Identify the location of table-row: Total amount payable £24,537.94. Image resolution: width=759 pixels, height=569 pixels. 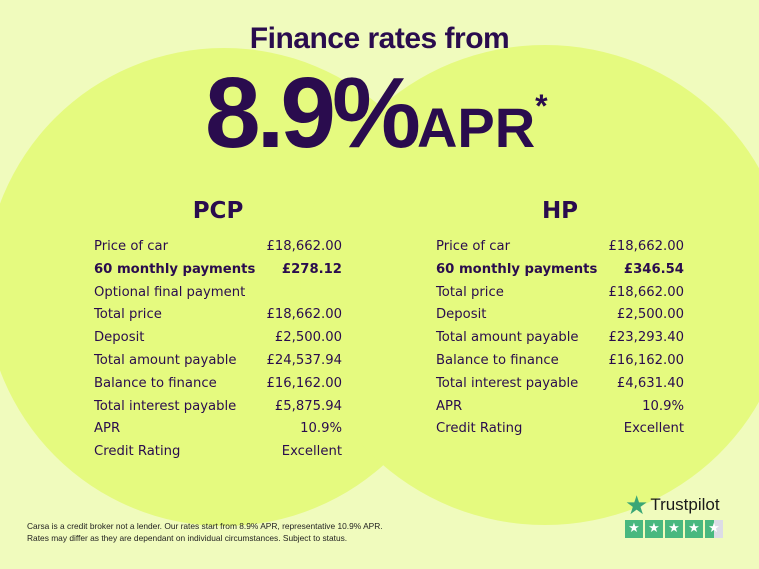
(218, 361).